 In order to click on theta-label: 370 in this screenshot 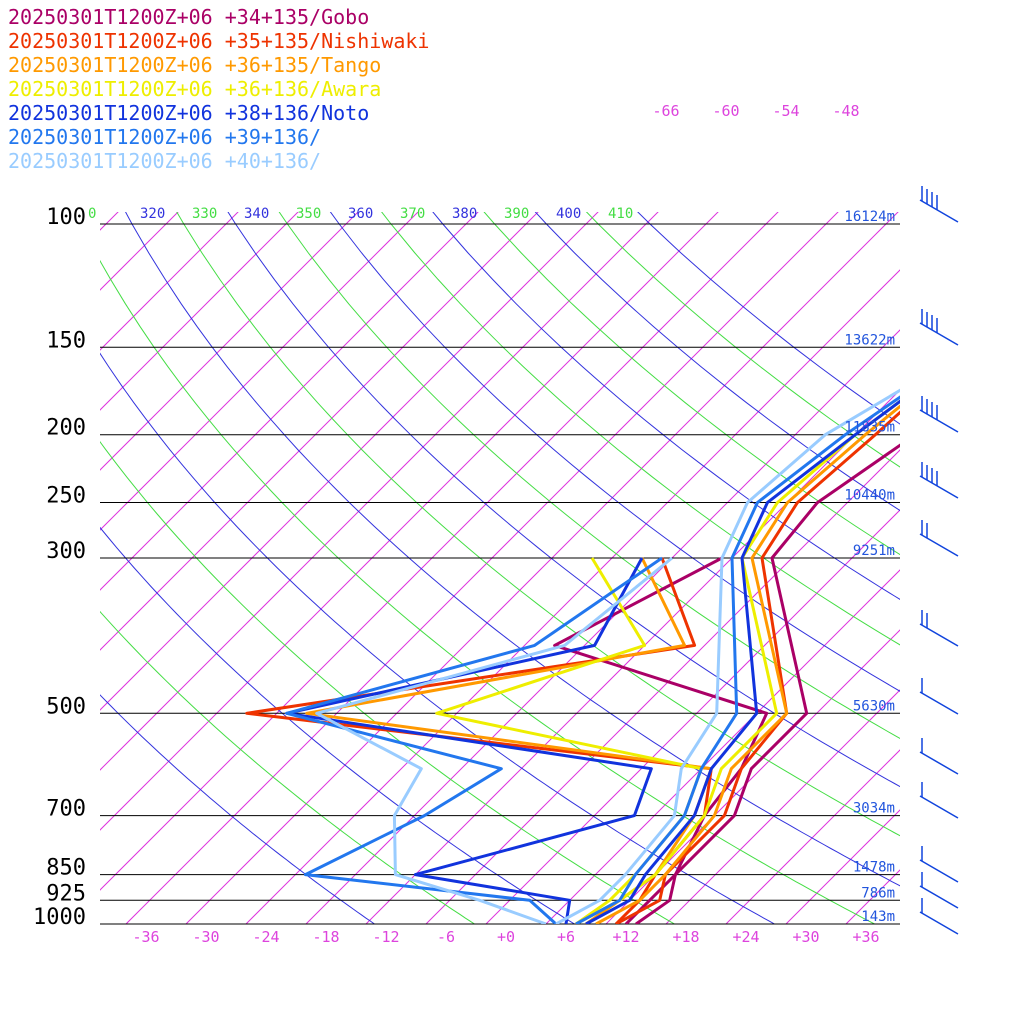, I will do `click(412, 214)`.